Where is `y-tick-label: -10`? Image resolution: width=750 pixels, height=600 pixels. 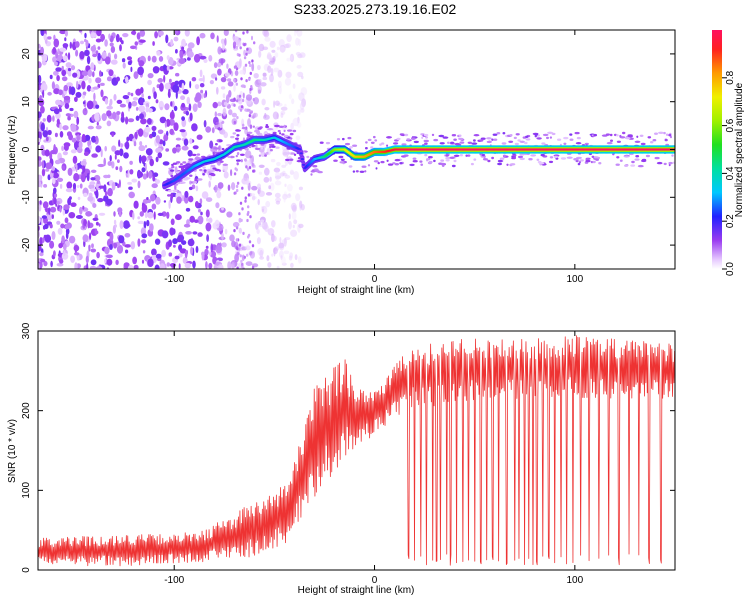
y-tick-label: -10 is located at coordinates (26, 197).